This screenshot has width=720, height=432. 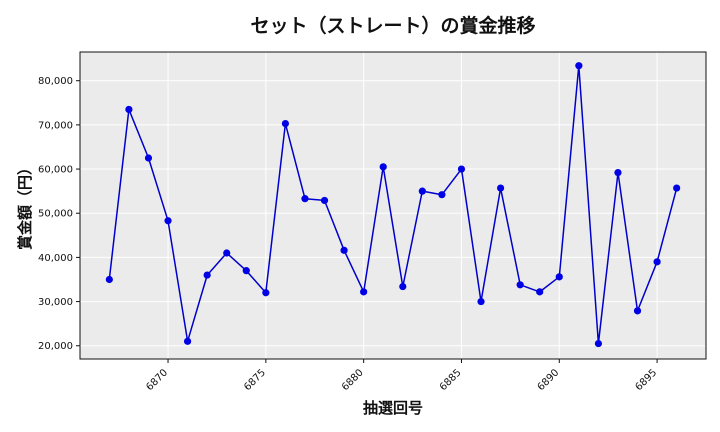 What do you see at coordinates (25, 205) in the screenshot?
I see `y-axis-label: 賞金額（円）` at bounding box center [25, 205].